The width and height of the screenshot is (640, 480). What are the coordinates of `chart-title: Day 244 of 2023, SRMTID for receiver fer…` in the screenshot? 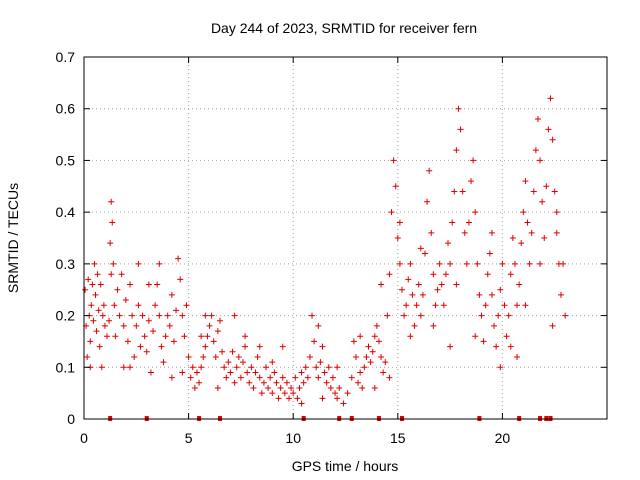 It's located at (344, 28).